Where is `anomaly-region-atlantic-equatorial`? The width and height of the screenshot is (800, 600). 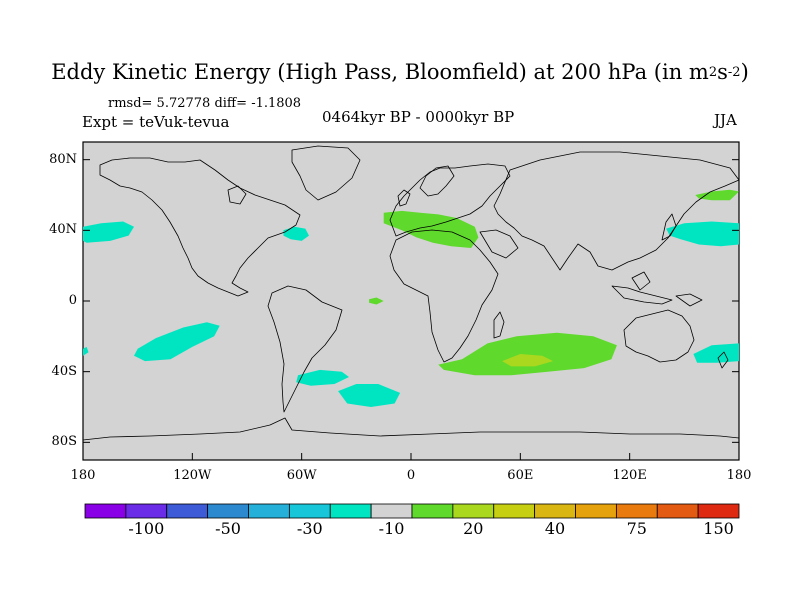 anomaly-region-atlantic-equatorial is located at coordinates (376, 301).